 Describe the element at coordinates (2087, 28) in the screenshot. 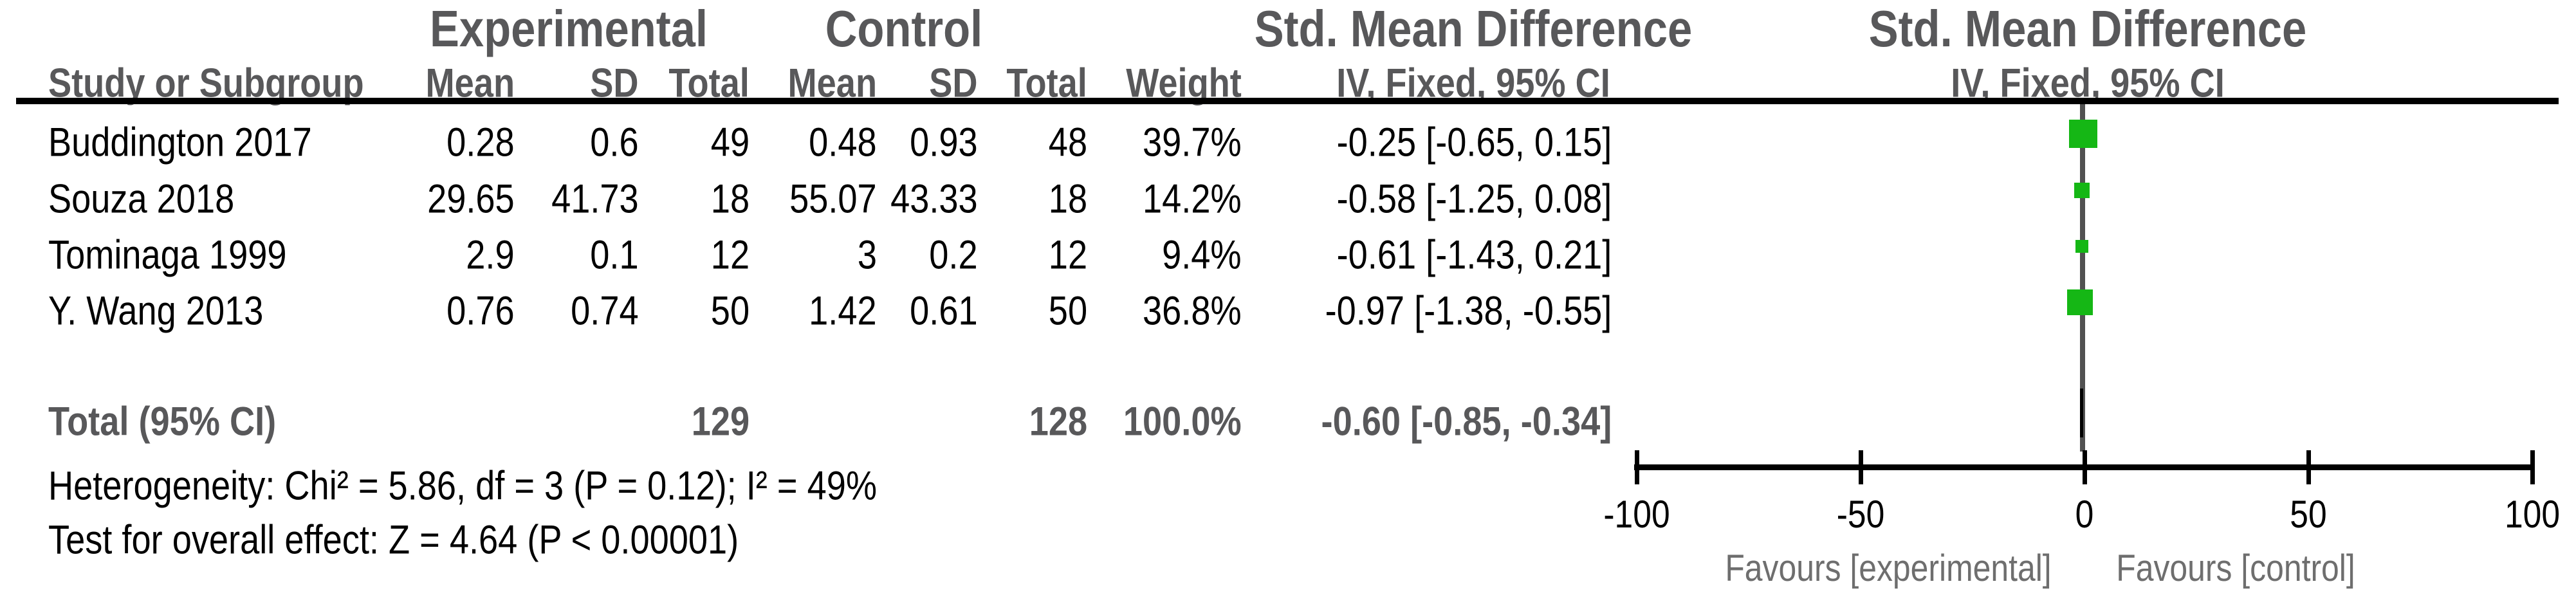

I see `group-header-smd-right: Std. Mean Difference` at that location.